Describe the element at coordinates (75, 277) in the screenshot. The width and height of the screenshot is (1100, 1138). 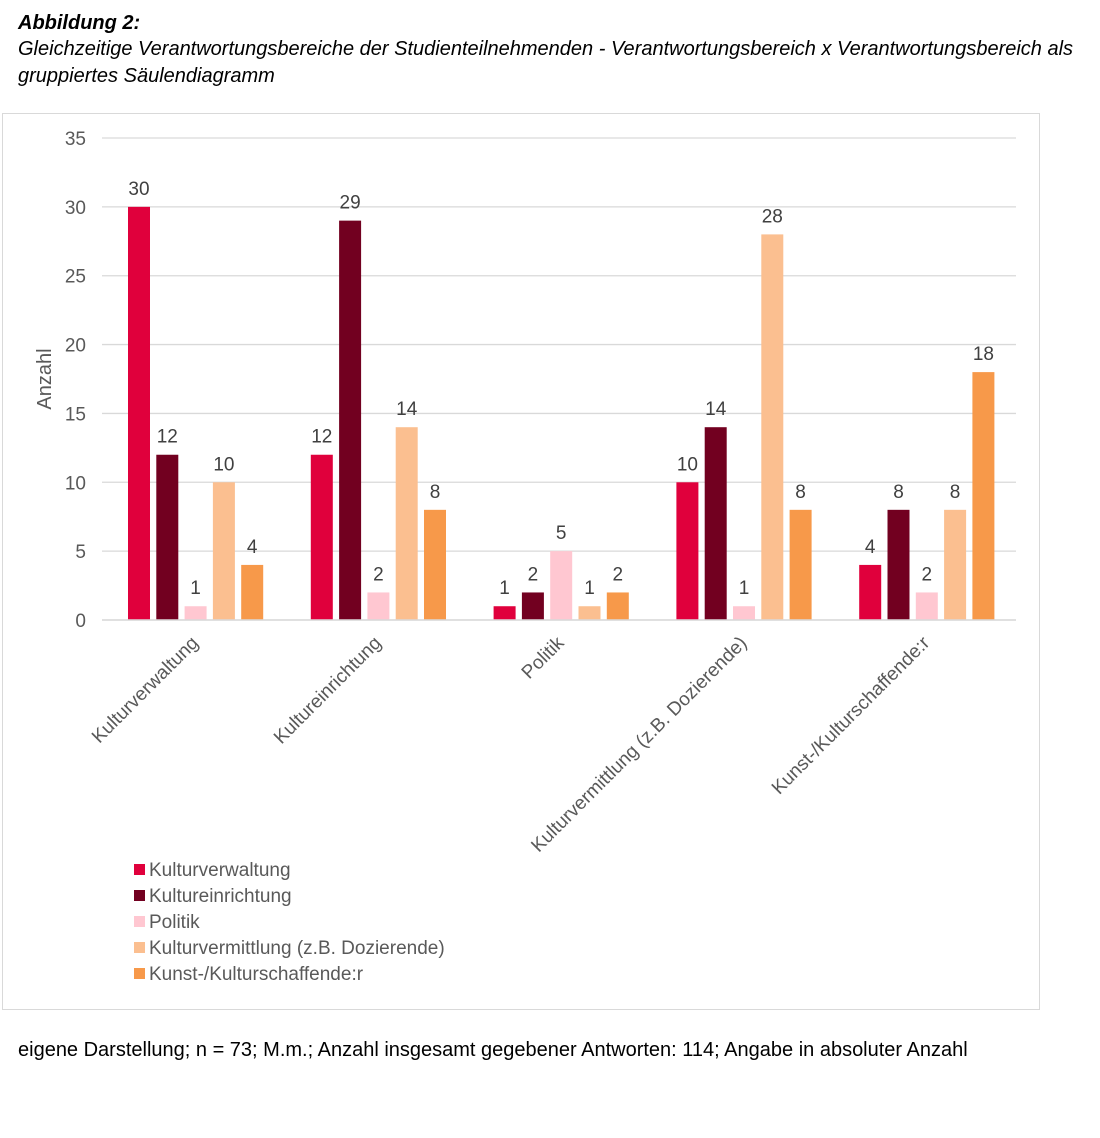
I see `y-tick-label: 25` at that location.